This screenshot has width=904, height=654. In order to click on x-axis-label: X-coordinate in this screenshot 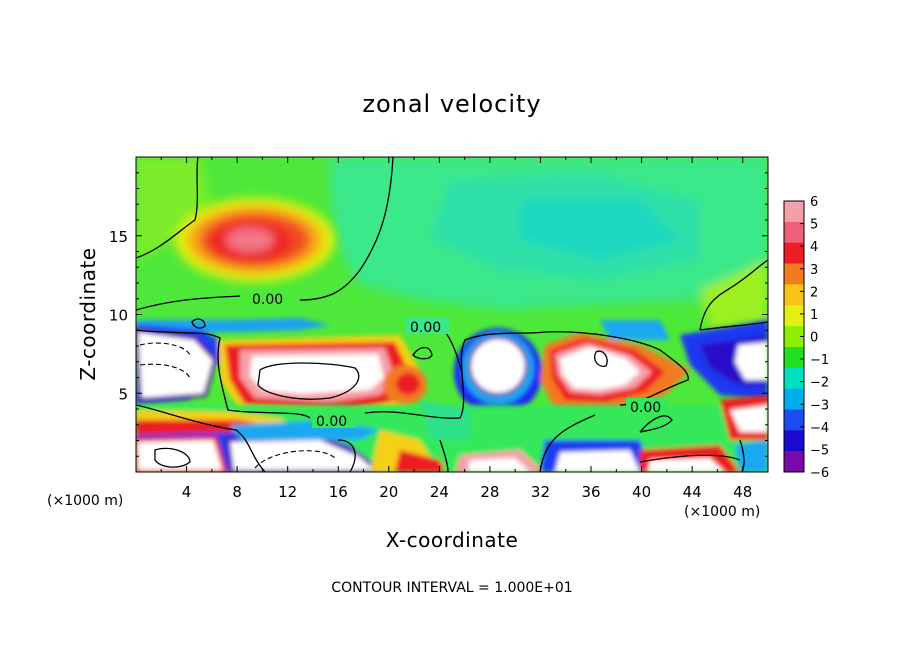, I will do `click(452, 540)`.